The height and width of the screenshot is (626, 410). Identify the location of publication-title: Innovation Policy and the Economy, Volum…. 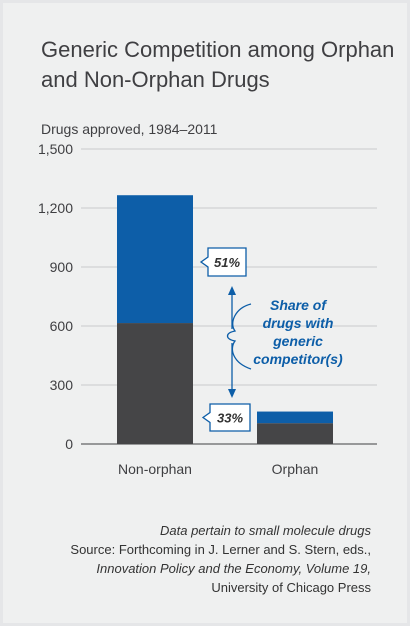
(233, 568).